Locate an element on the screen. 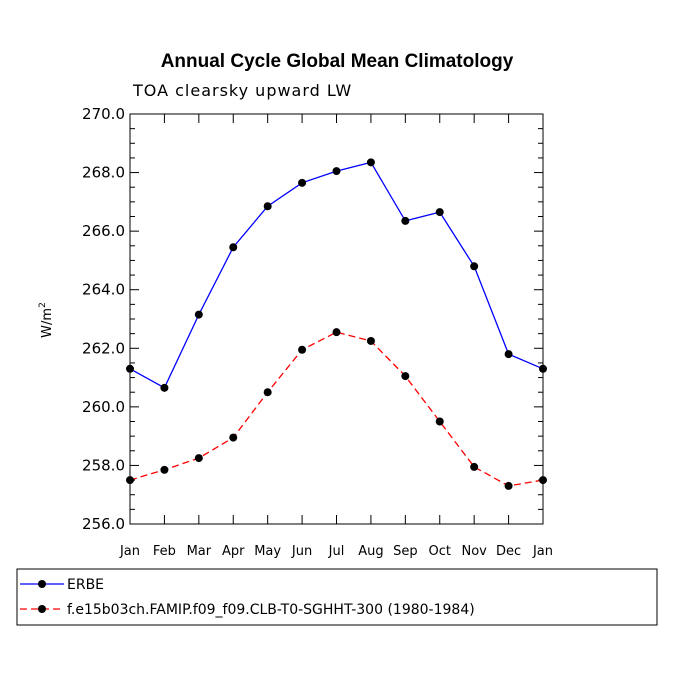  x-tick-label: Sep is located at coordinates (405, 551).